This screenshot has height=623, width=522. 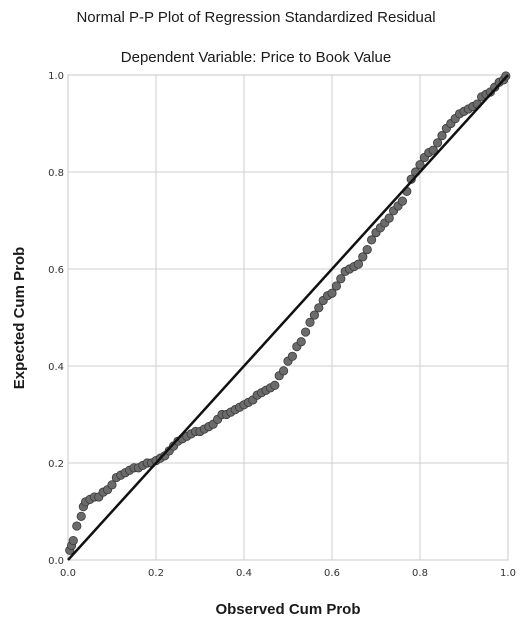 I want to click on x-tick-label: 0.8, so click(x=420, y=573).